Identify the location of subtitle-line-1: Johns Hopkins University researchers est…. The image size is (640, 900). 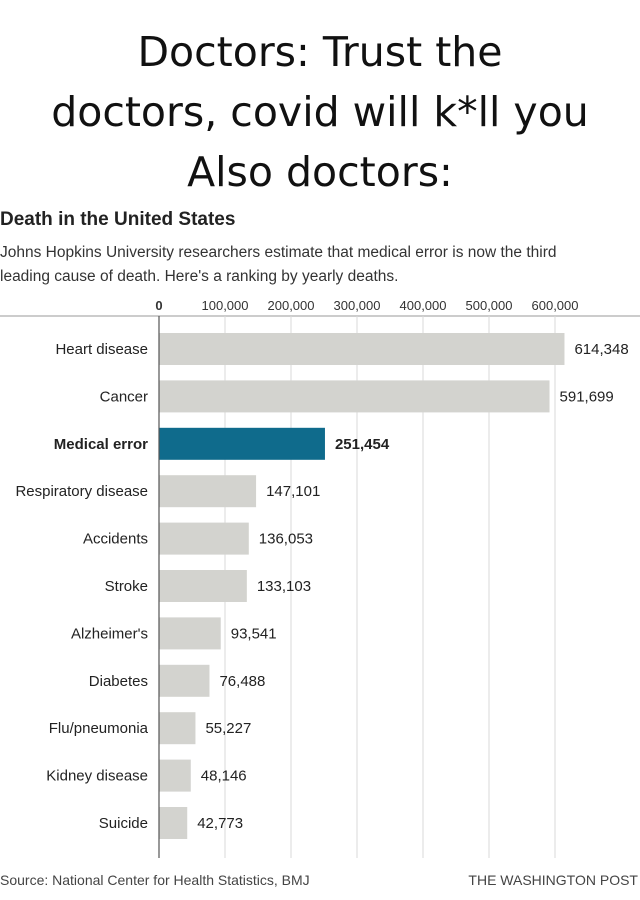
(278, 252).